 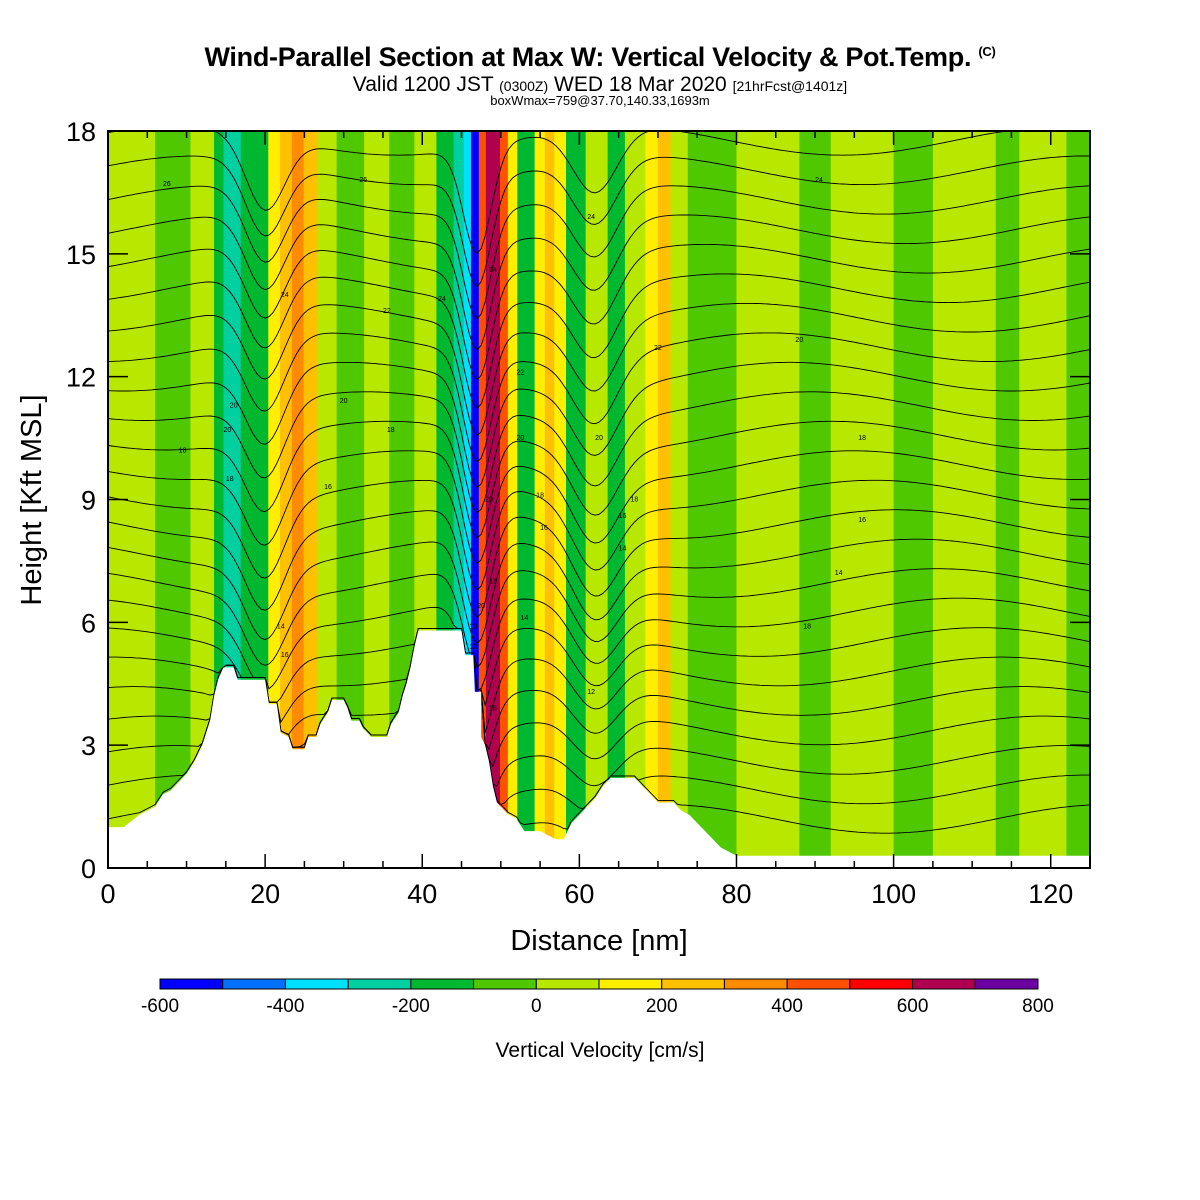 I want to click on y-tick-label: 6, so click(x=88, y=623).